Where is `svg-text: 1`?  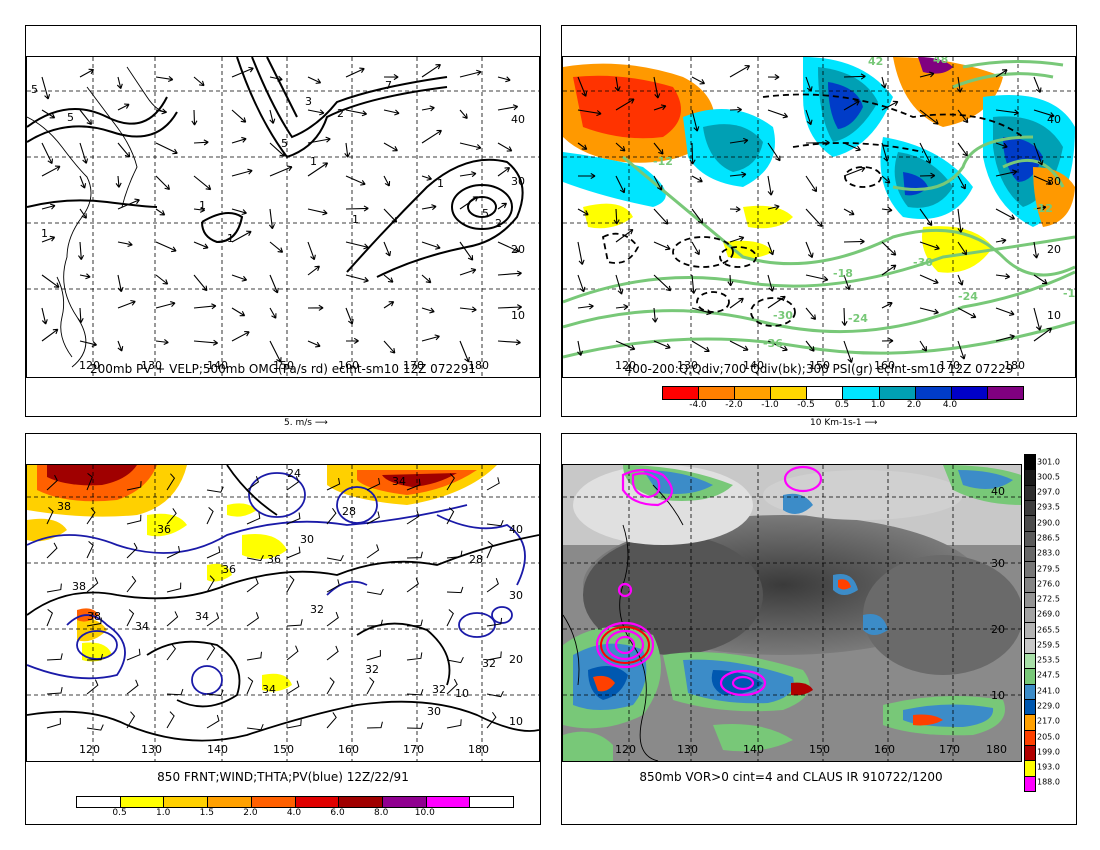 svg-text: 1 is located at coordinates (202, 205).